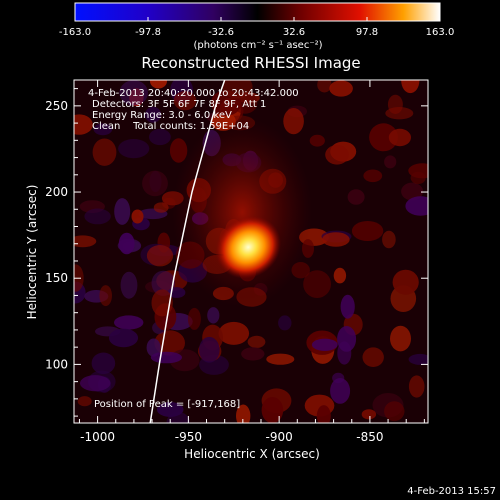  I want to click on x-tick-label: -900, so click(279, 437).